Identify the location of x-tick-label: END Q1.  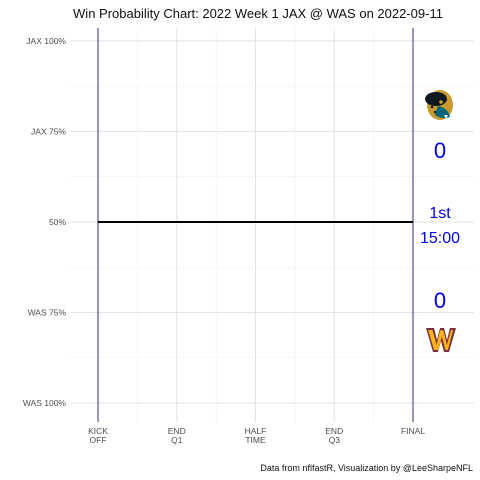
(177, 435).